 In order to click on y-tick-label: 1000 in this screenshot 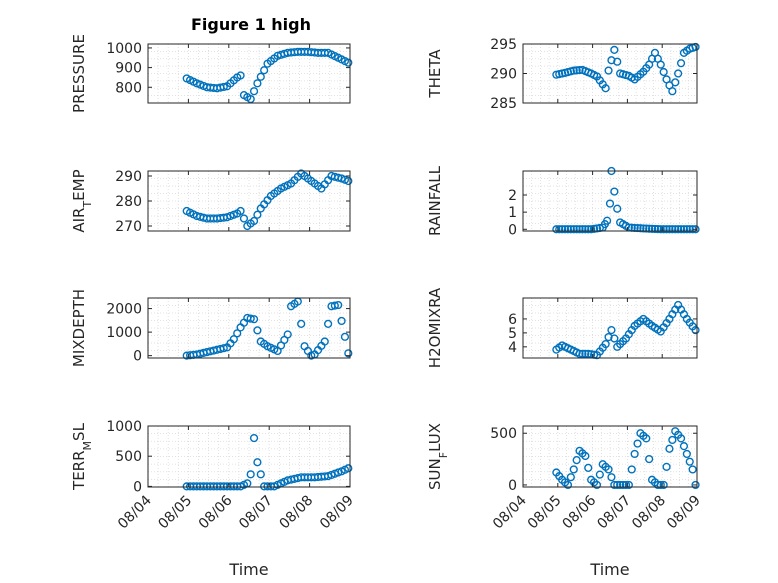, I will do `click(124, 427)`.